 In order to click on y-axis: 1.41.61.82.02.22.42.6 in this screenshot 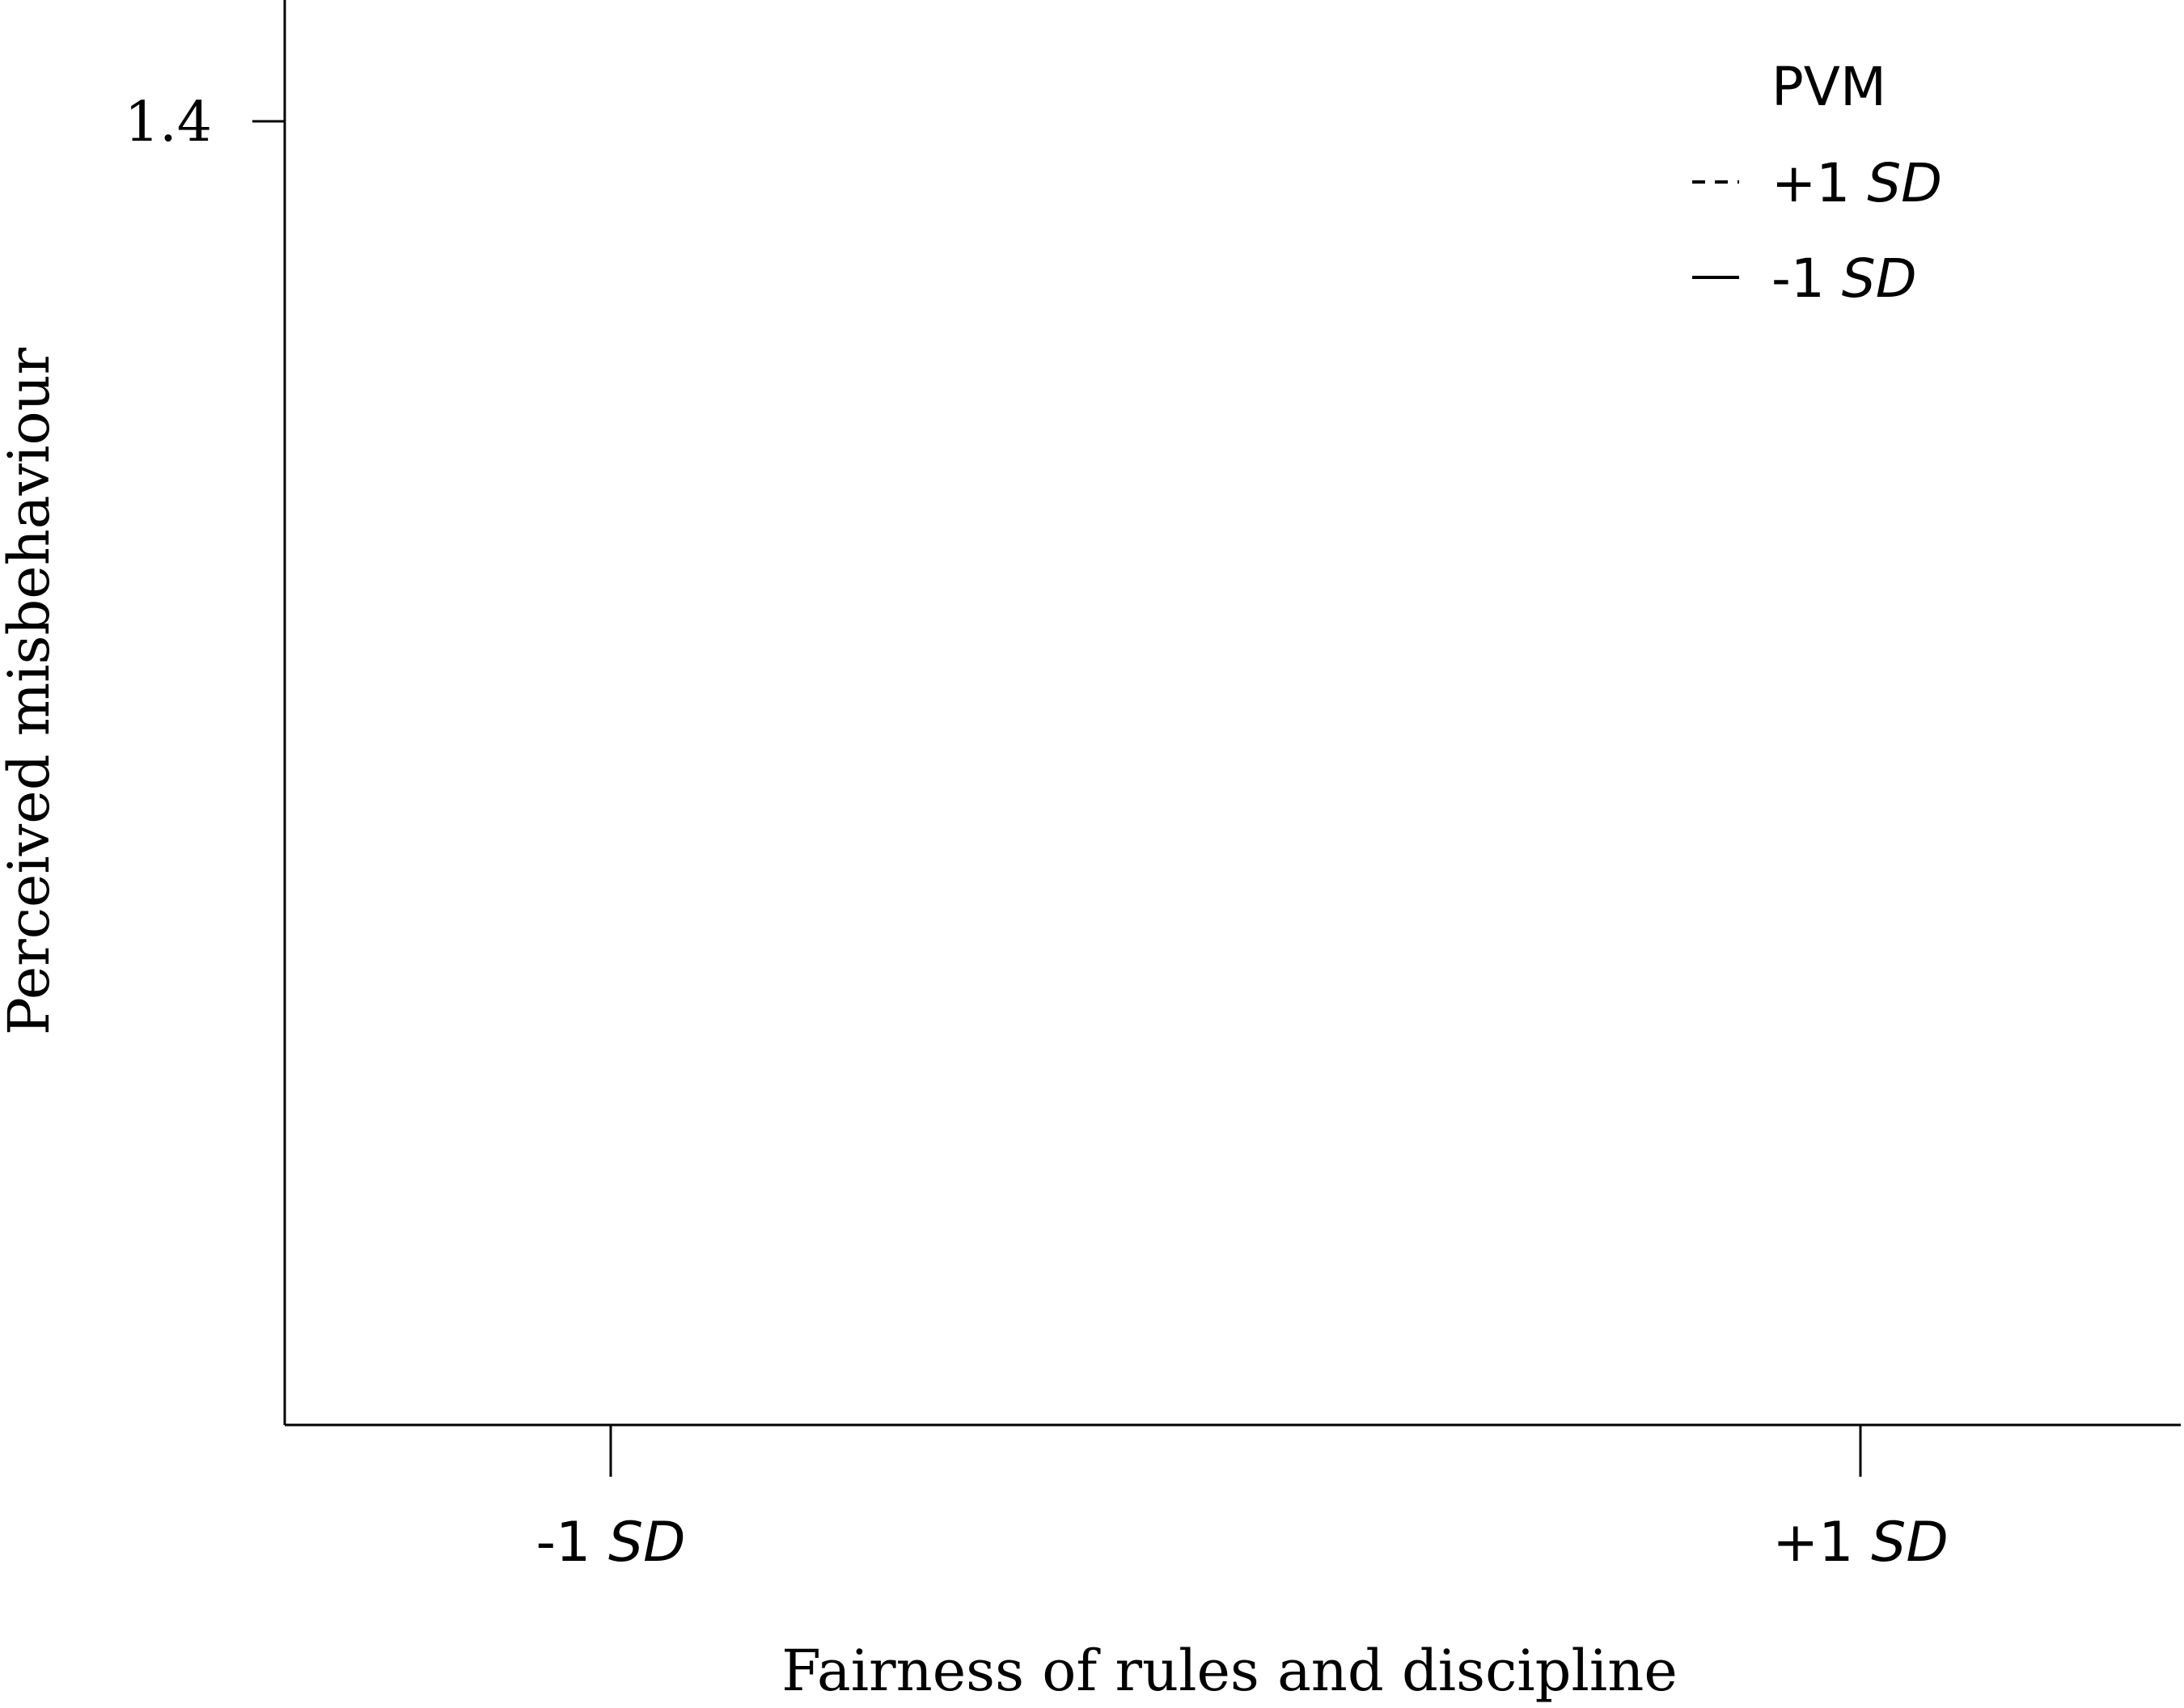, I will do `click(205, 712)`.